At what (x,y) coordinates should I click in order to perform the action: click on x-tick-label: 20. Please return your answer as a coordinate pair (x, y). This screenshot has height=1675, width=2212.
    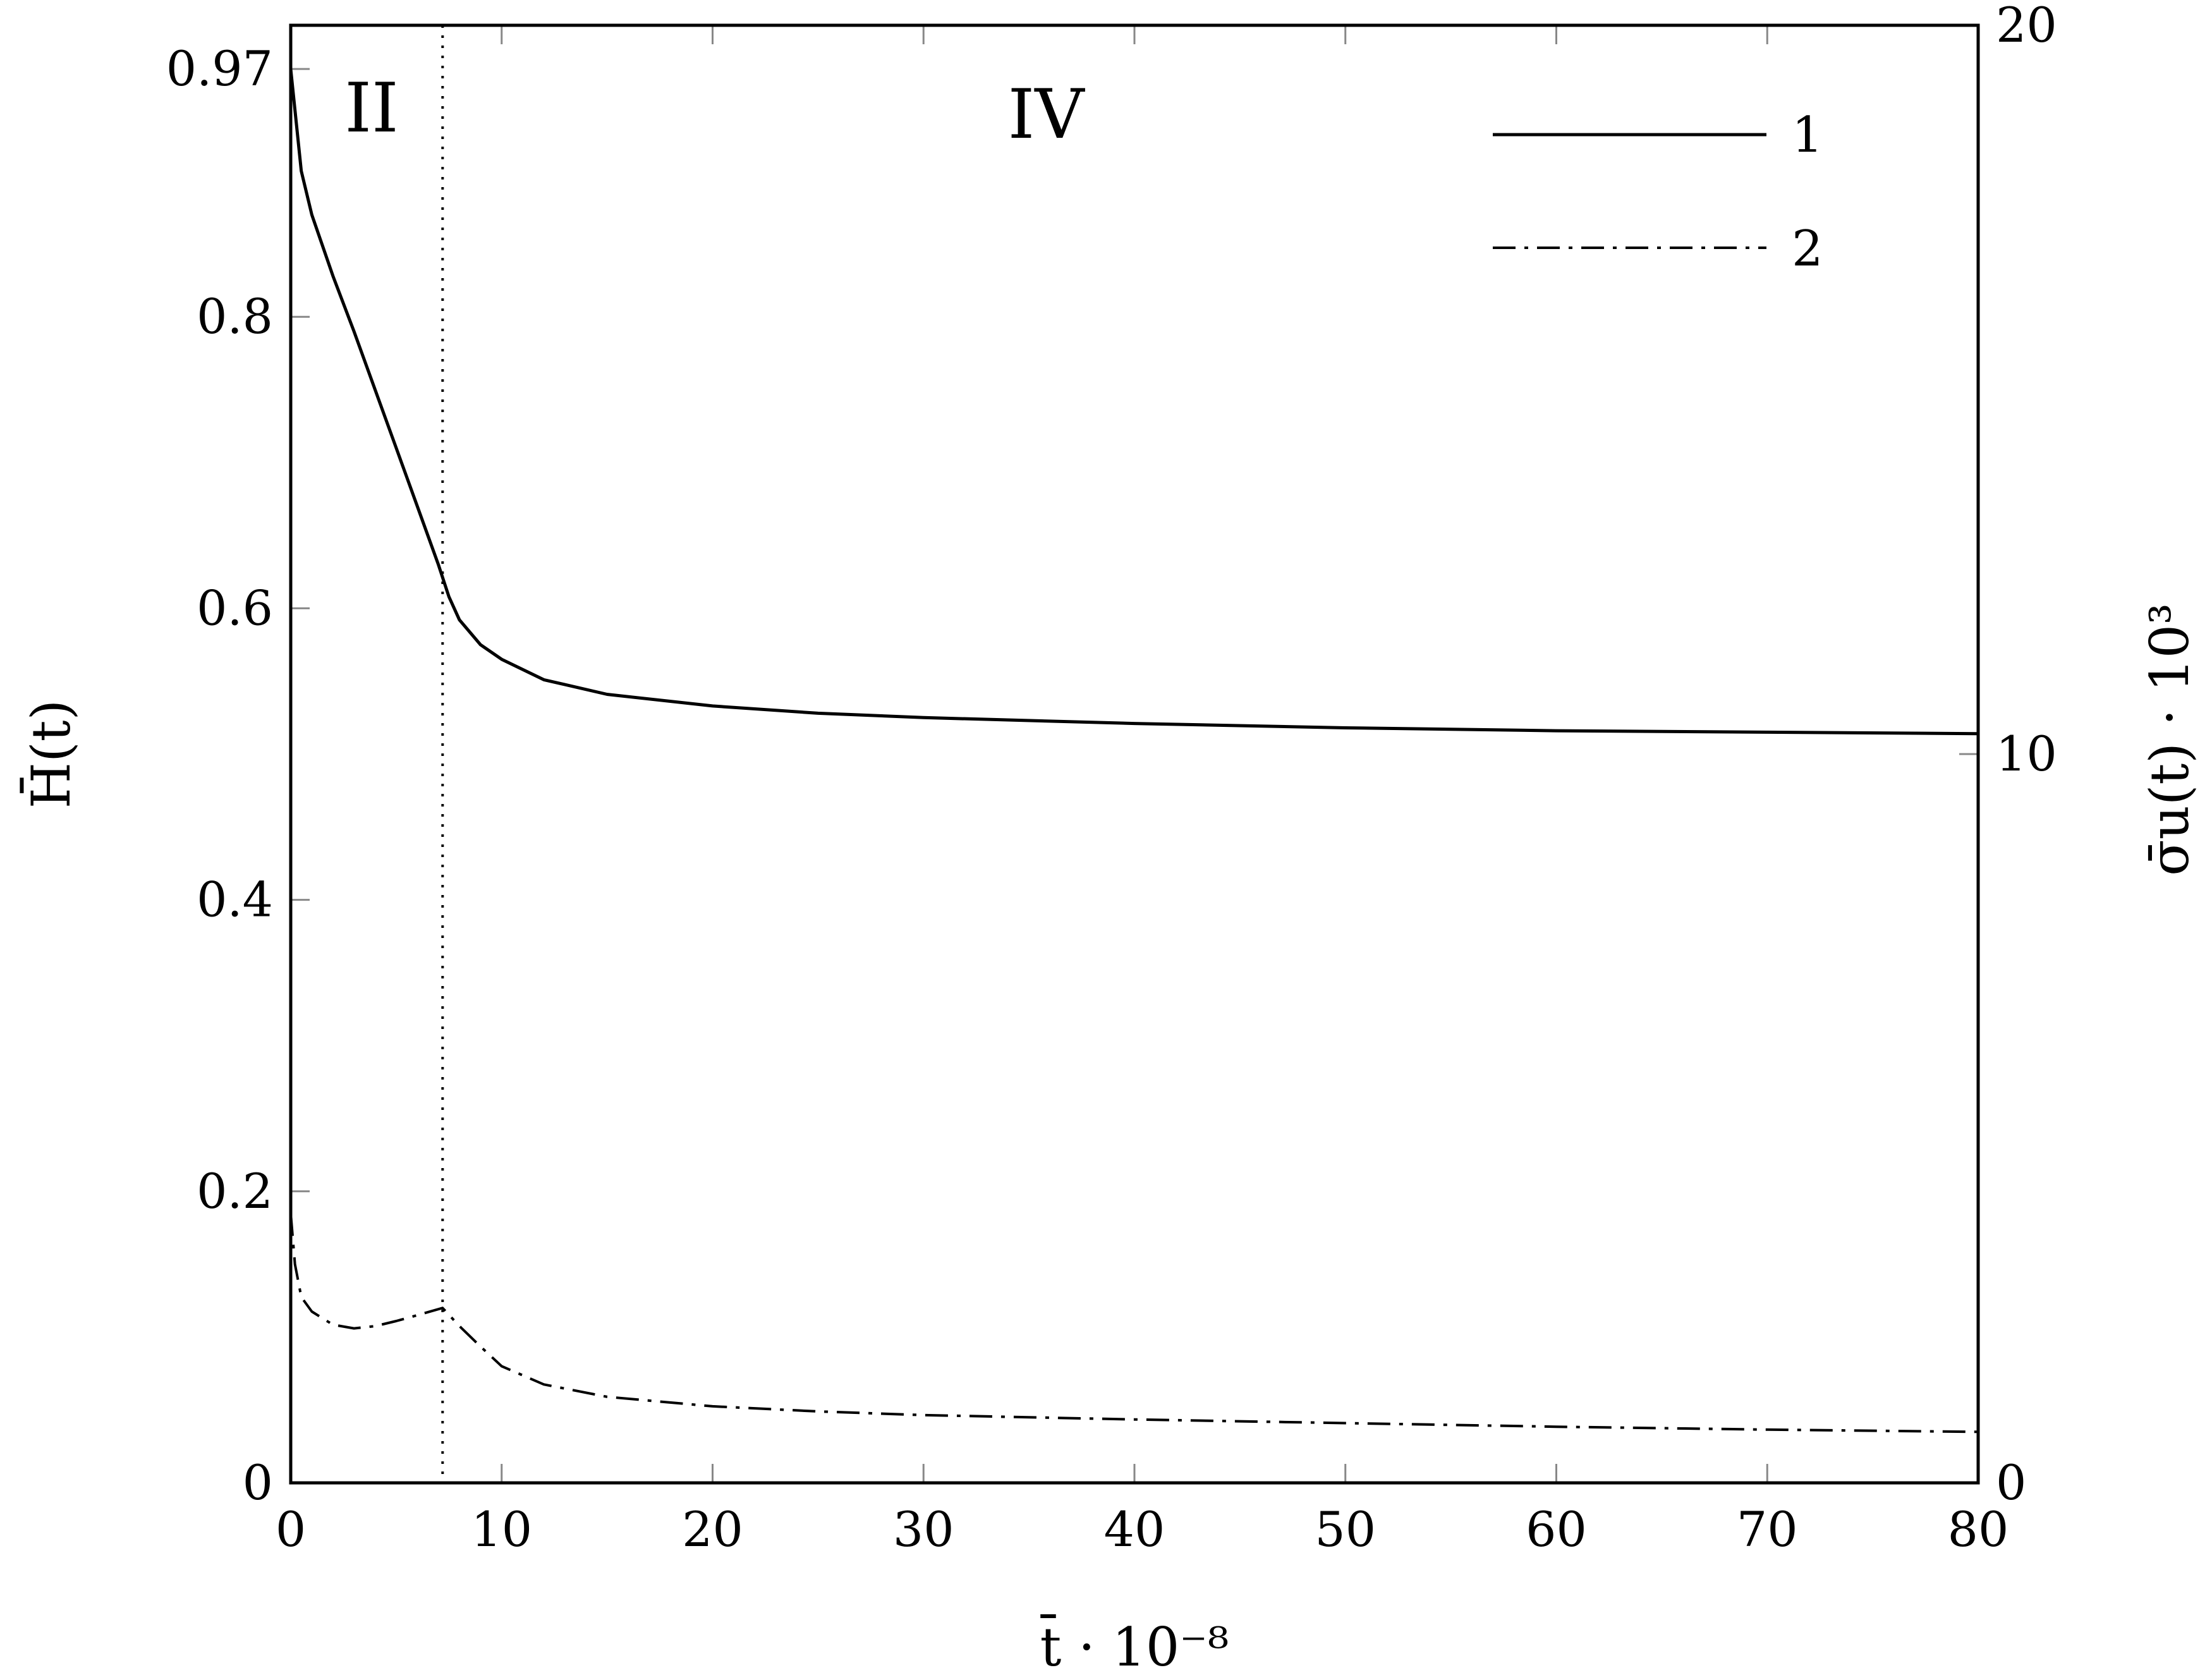
    Looking at the image, I should click on (712, 1529).